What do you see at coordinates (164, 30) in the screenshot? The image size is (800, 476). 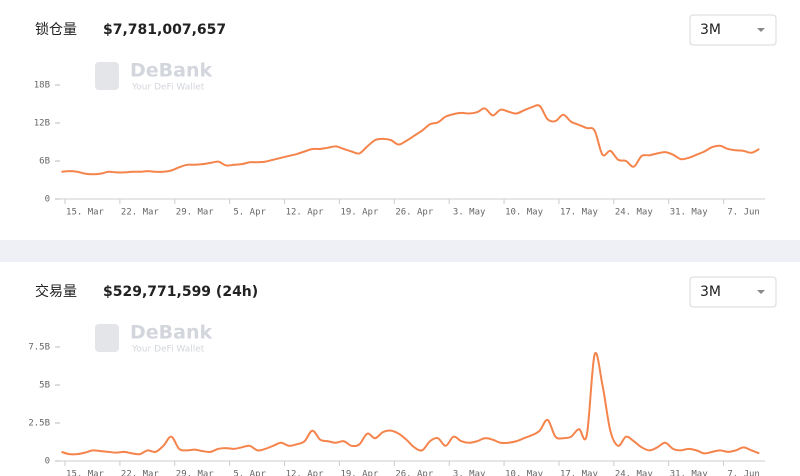 I see `headline-value: $7,781,007,657` at bounding box center [164, 30].